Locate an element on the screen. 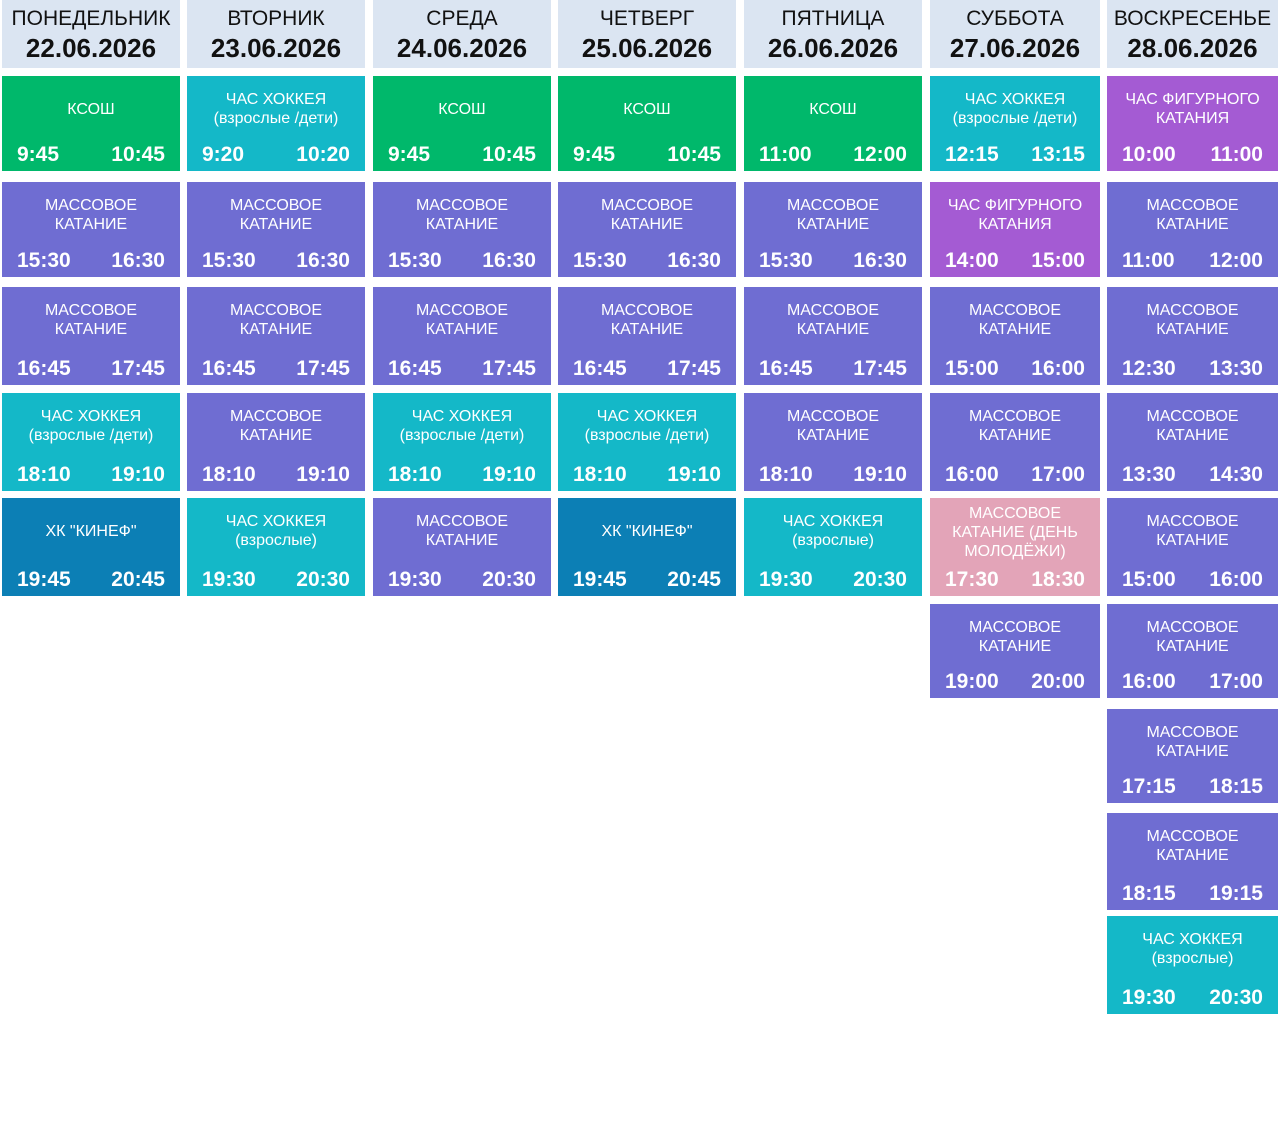  start-time: 16:45 is located at coordinates (600, 368).